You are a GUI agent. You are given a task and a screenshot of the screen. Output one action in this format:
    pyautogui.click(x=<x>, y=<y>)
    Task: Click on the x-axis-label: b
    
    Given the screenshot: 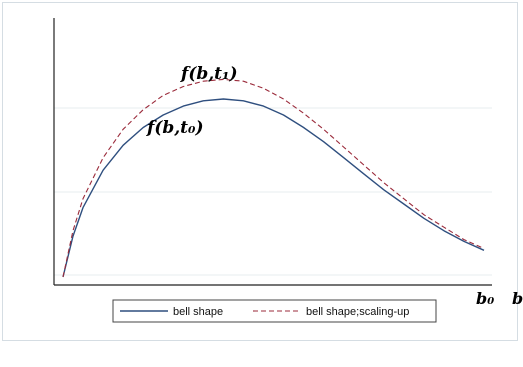 What is the action you would take?
    pyautogui.click(x=517, y=298)
    